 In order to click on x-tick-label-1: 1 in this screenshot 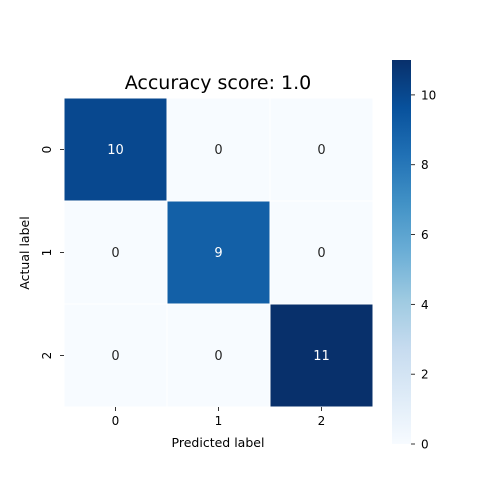, I will do `click(219, 421)`.